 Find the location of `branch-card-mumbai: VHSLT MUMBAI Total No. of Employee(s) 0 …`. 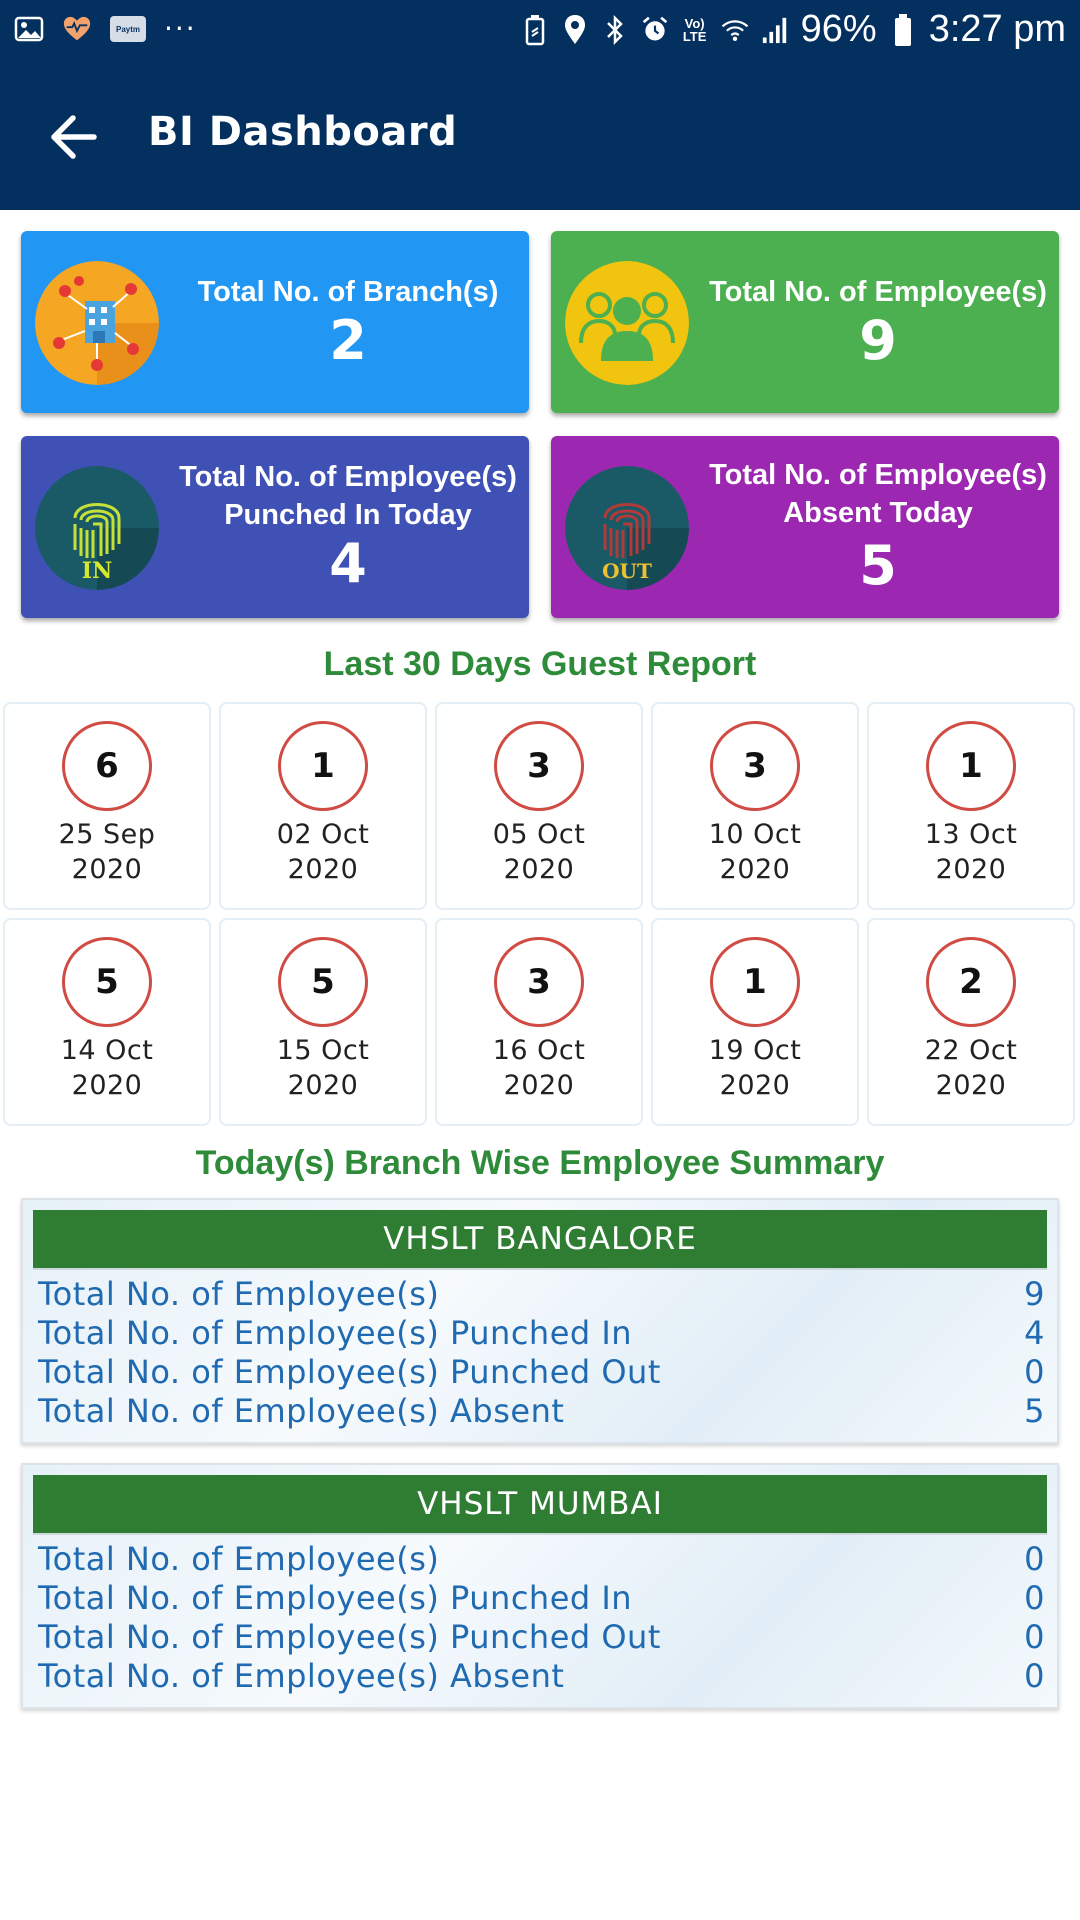

branch-card-mumbai: VHSLT MUMBAI Total No. of Employee(s) 0 … is located at coordinates (540, 1586).